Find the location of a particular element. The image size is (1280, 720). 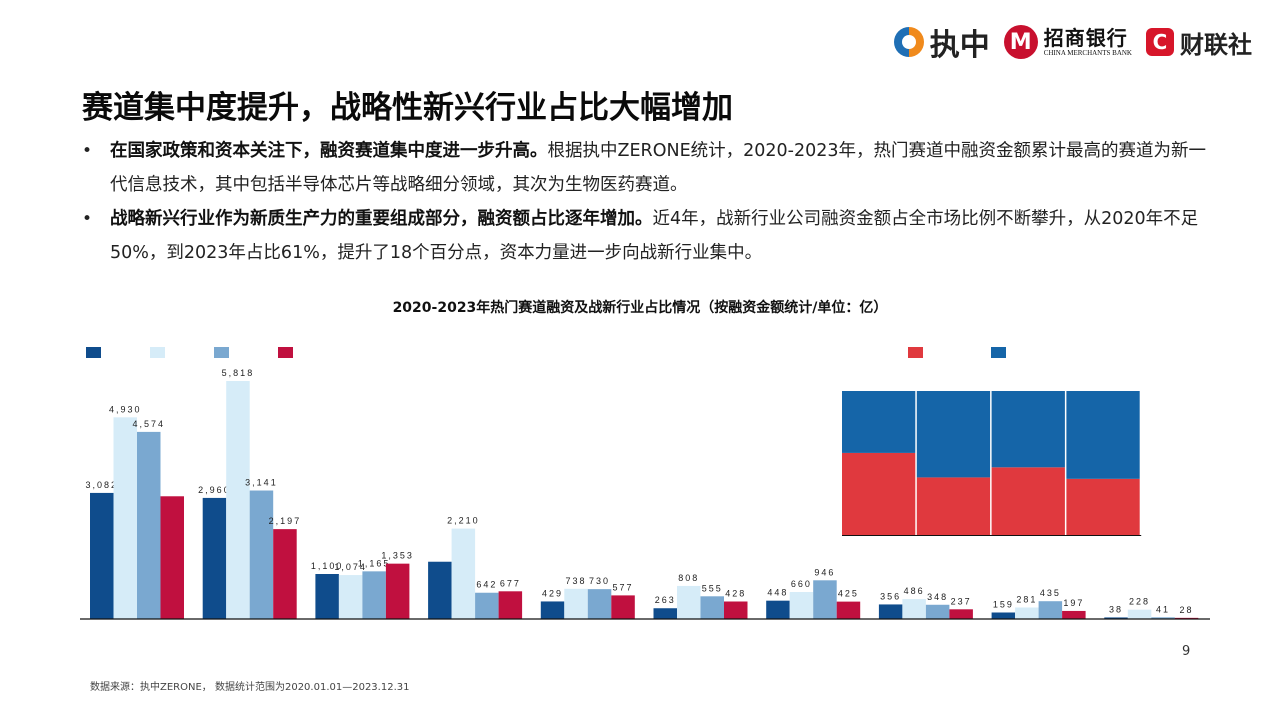

bar-data-label: 4,930 is located at coordinates (125, 409).